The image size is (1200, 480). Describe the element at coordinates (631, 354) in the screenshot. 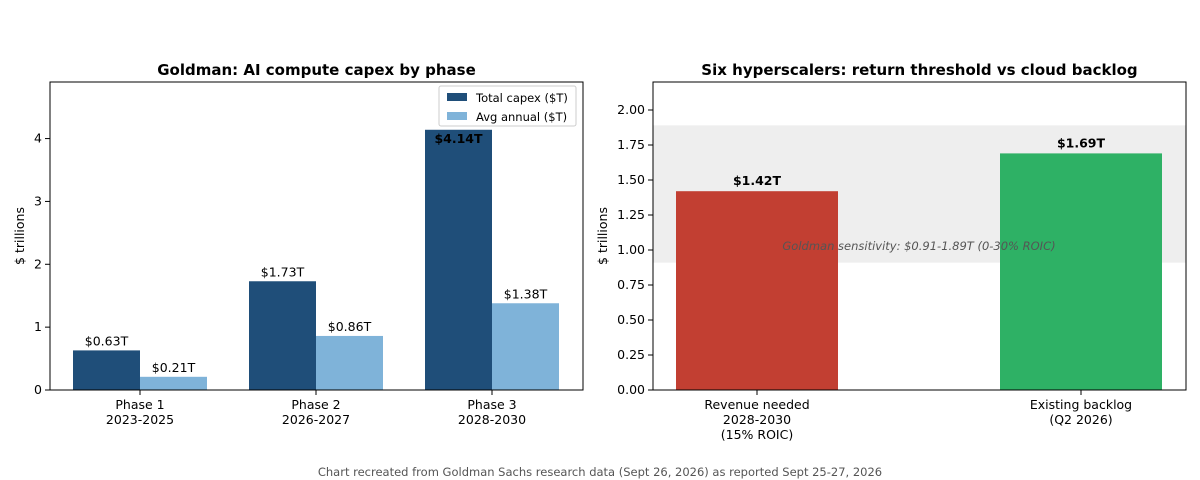

I see `right-y-tick-label: 0.25` at that location.